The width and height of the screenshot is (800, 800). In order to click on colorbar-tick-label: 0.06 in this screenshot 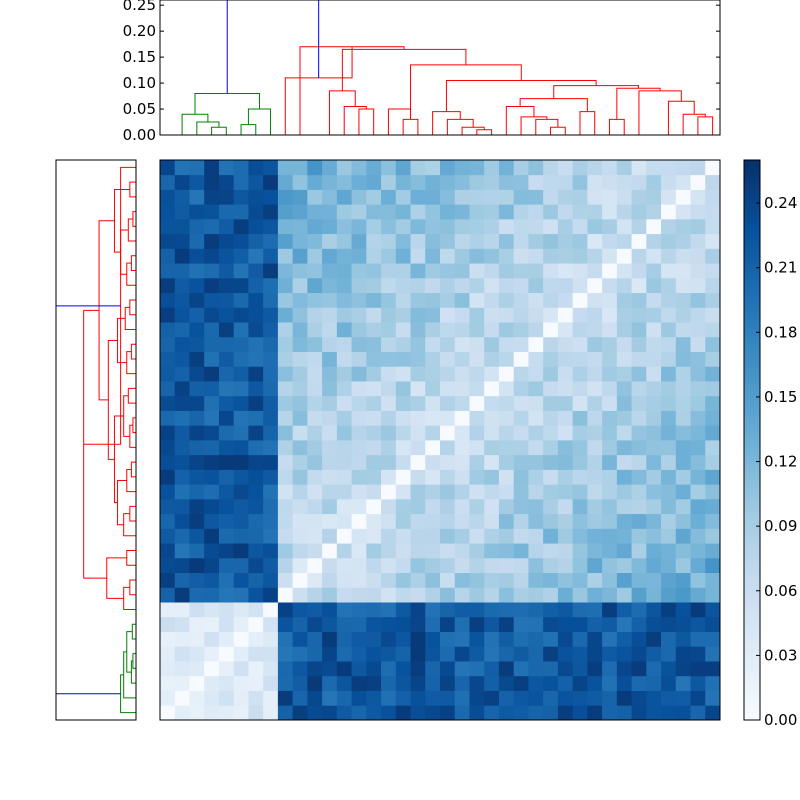, I will do `click(780, 591)`.